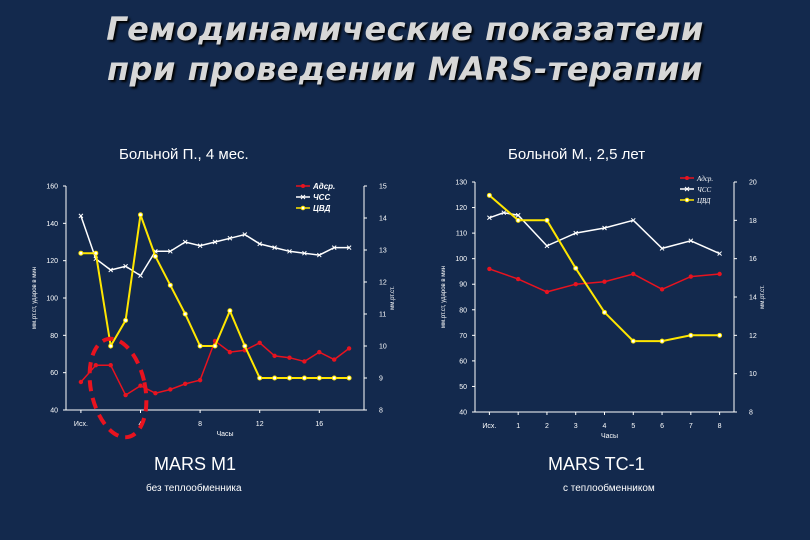  I want to click on y-tick-label: 130, so click(461, 183).